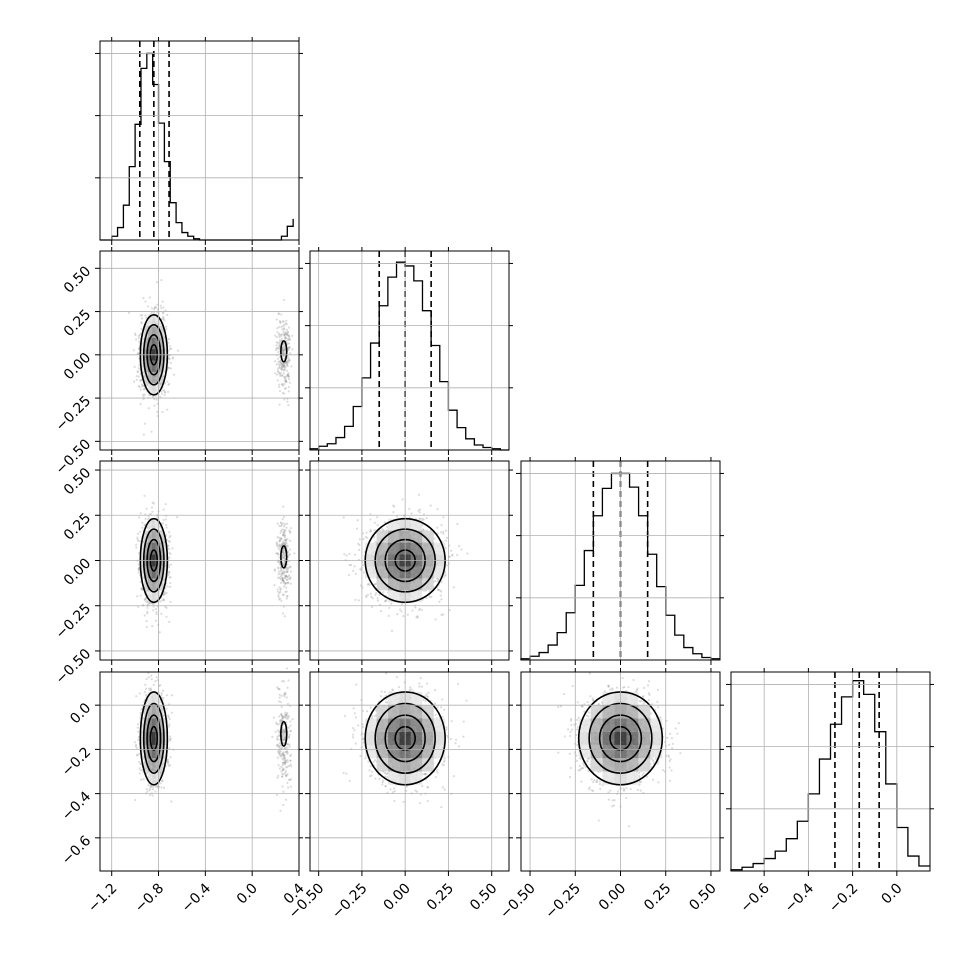 This screenshot has height=970, width=970. I want to click on histogram-step-line, so click(197, 146).